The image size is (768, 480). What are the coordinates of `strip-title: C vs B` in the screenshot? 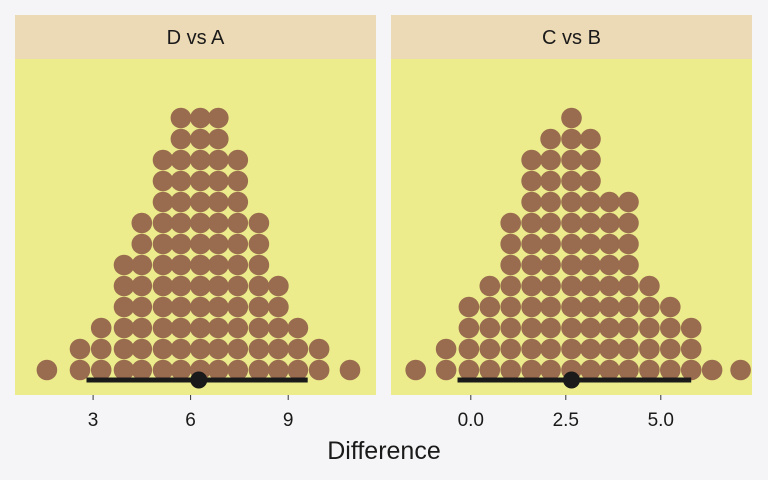 It's located at (571, 38).